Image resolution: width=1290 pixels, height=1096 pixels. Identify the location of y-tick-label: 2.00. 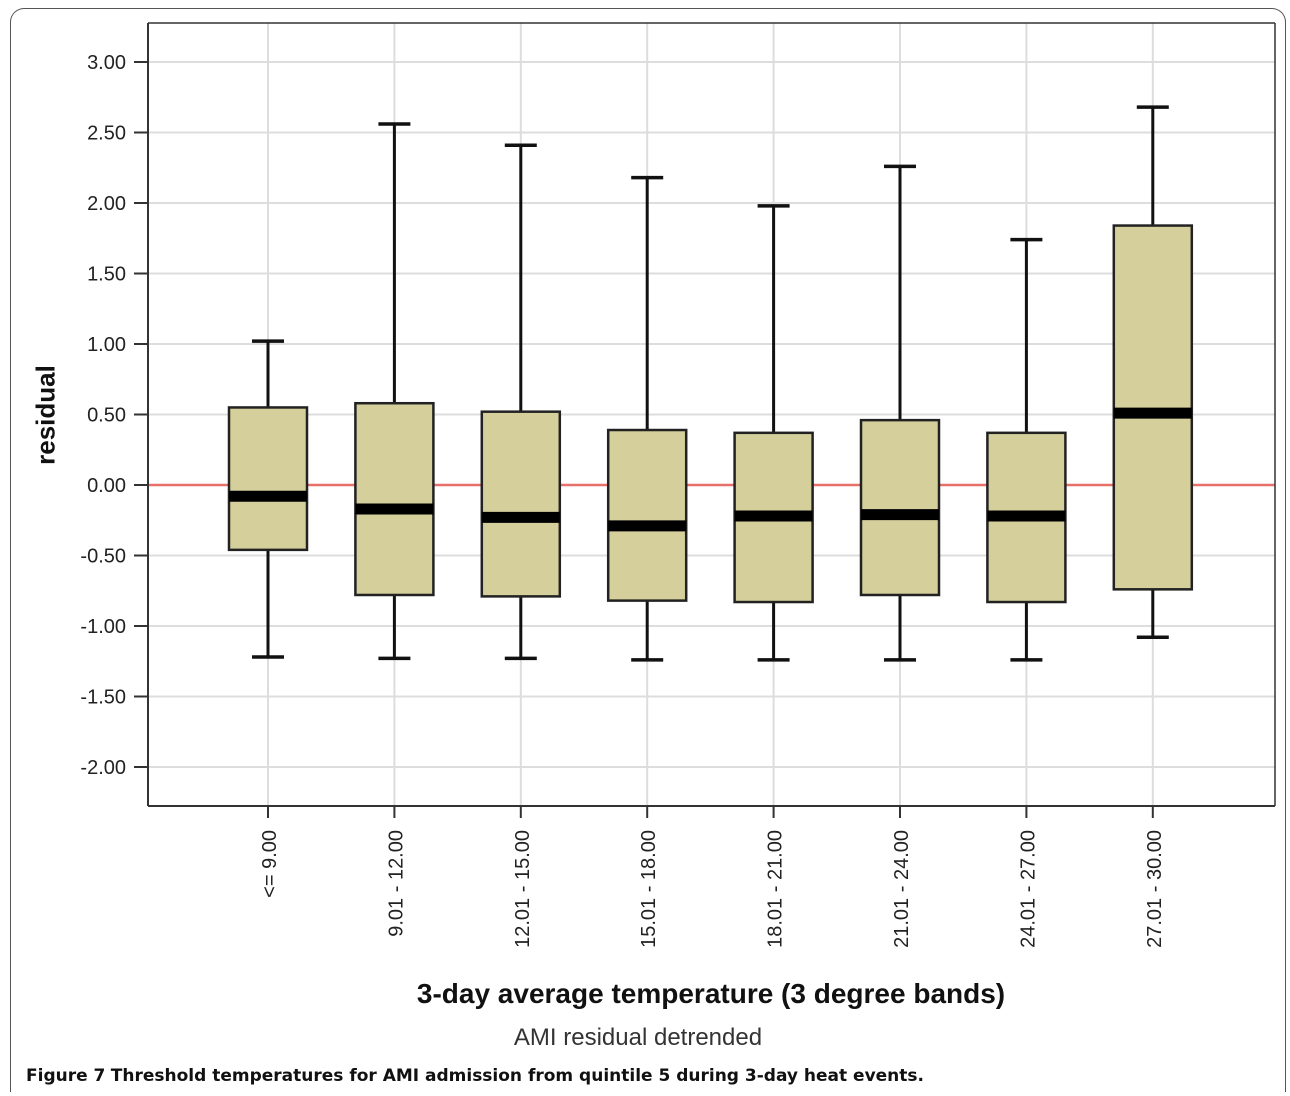
(106, 204).